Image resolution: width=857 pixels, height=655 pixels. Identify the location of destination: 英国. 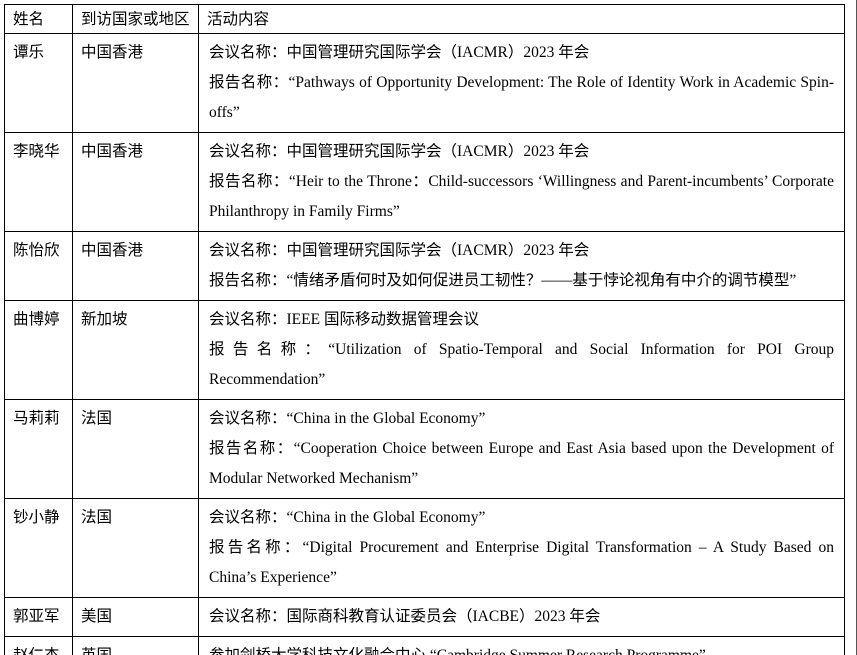
(135, 645).